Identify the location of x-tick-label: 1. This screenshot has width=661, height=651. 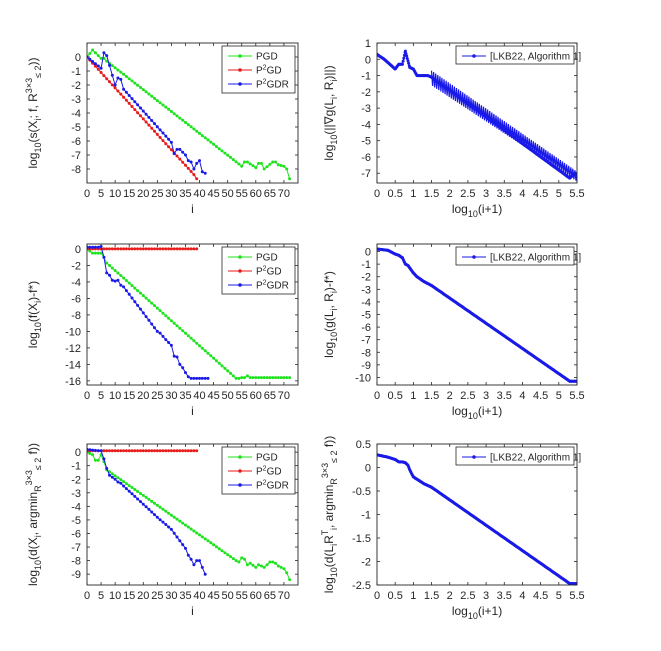
(413, 194).